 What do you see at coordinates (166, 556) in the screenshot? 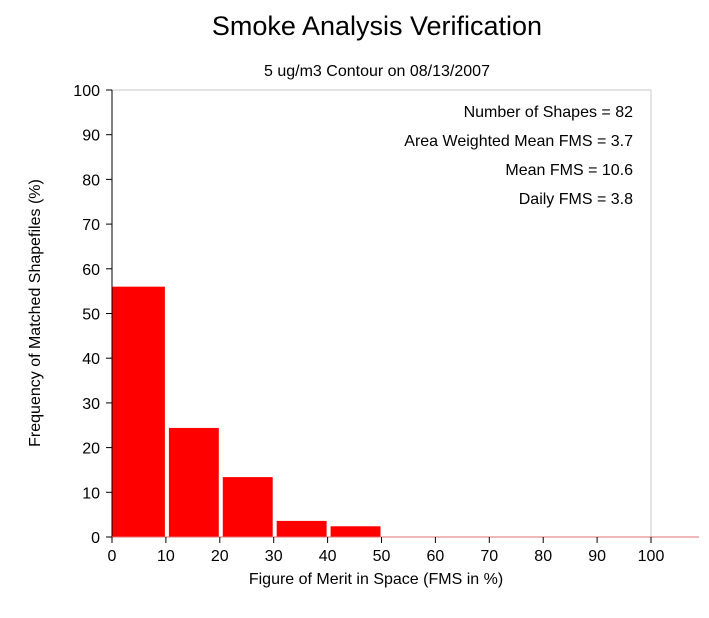
I see `x-tick-label: 10` at bounding box center [166, 556].